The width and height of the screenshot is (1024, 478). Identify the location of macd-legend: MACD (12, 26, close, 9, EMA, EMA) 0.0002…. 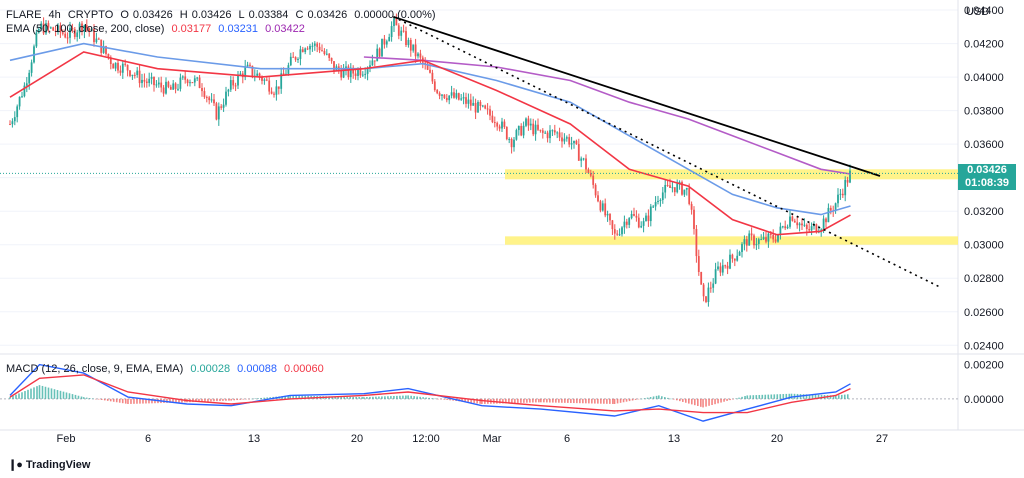
(167, 369).